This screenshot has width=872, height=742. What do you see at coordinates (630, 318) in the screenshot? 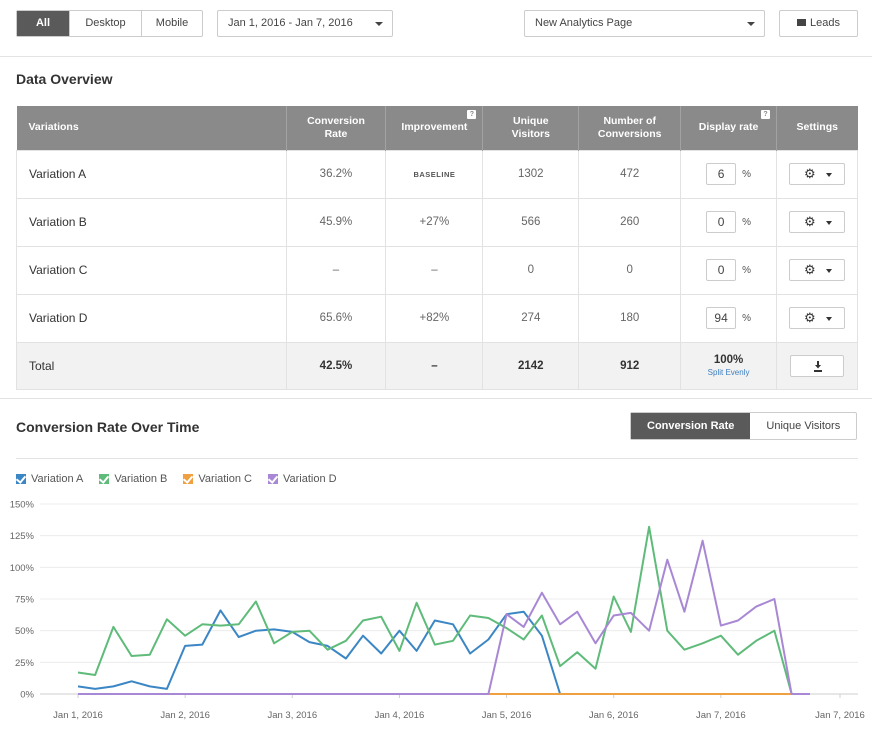
I see `conversions-cell: 180` at bounding box center [630, 318].